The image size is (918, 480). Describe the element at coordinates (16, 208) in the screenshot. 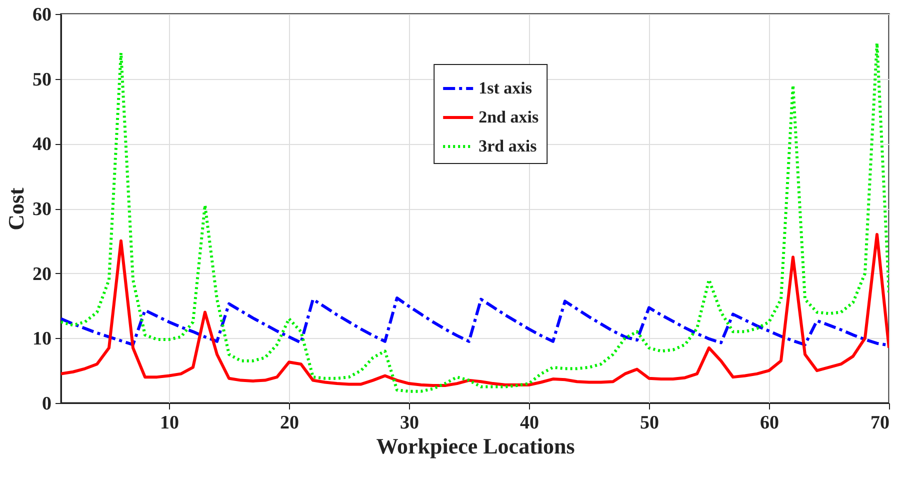

I see `y-axis-title: Cost` at that location.